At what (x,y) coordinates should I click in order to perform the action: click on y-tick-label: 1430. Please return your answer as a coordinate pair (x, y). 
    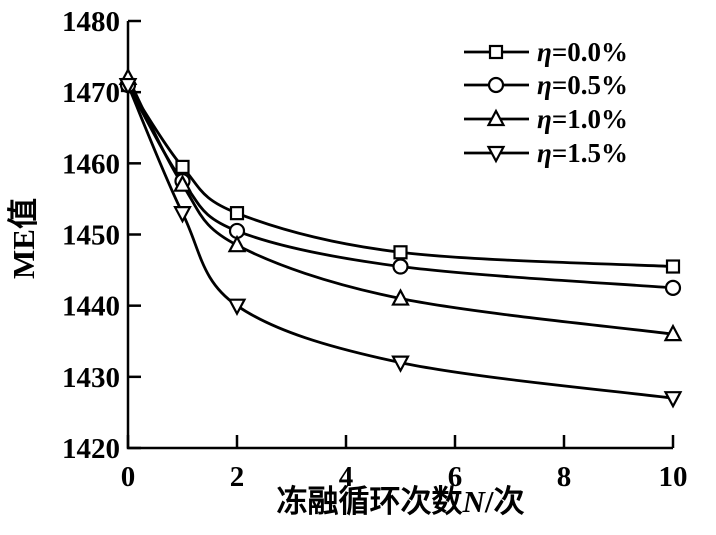
    Looking at the image, I should click on (91, 378).